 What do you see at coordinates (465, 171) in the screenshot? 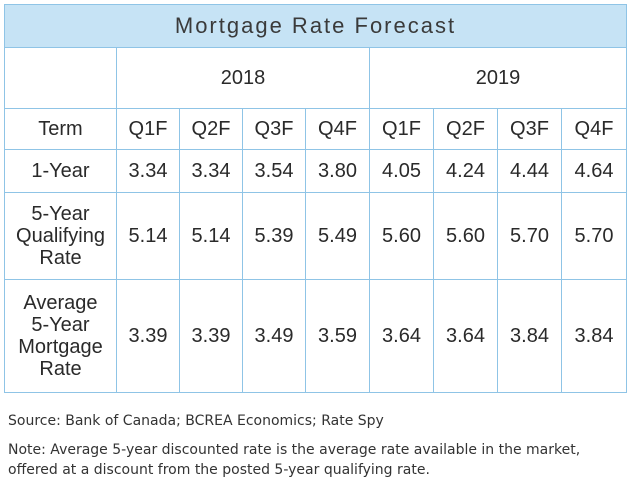
I see `rate-cell: 4.24` at bounding box center [465, 171].